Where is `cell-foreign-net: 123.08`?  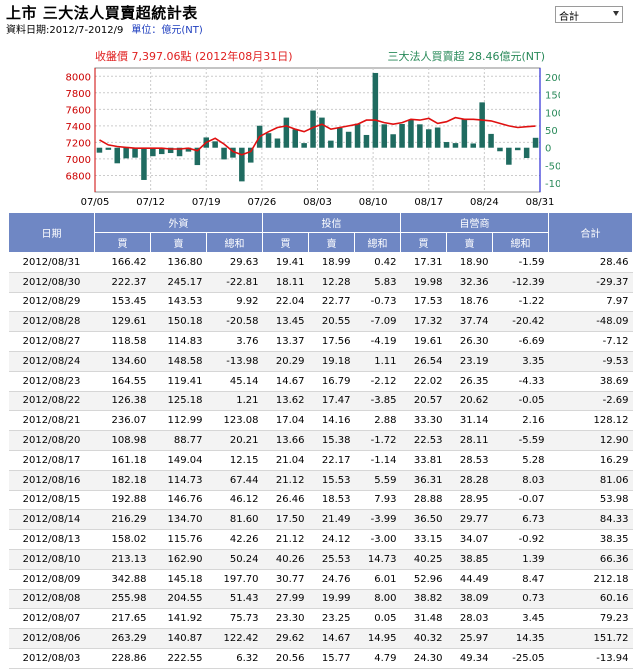
cell-foreign-net: 123.08 is located at coordinates (234, 421).